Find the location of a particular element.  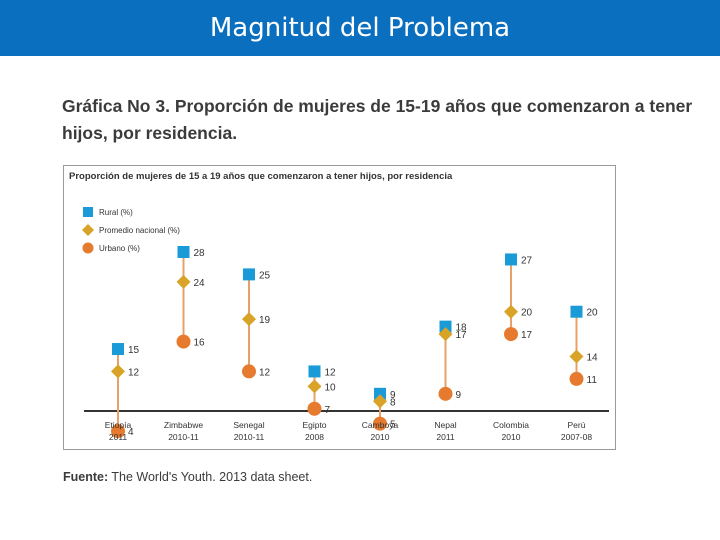

category-label: Nepal is located at coordinates (445, 425).